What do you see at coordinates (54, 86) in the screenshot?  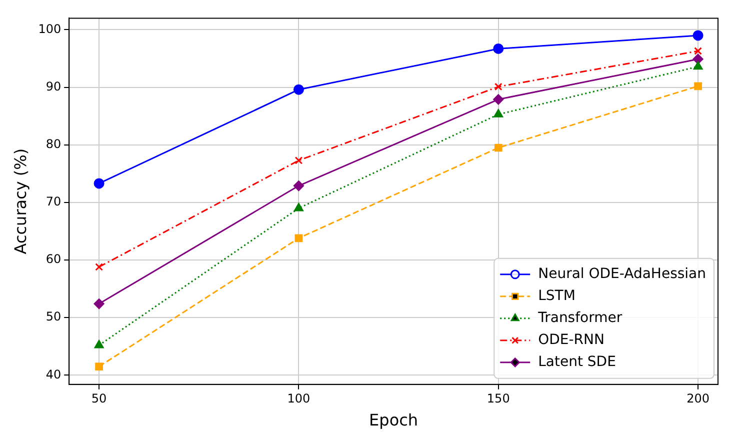 I see `y-tick-label: 90` at bounding box center [54, 86].